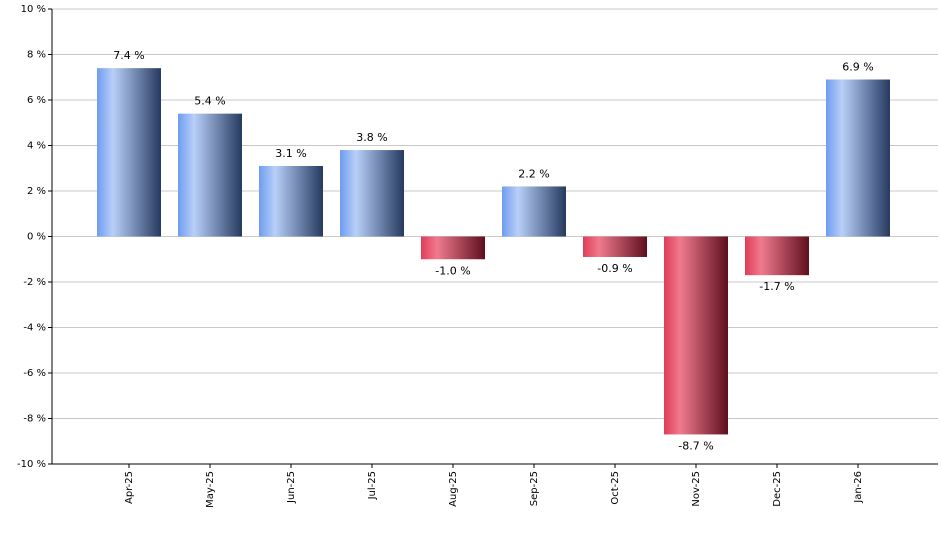 Image resolution: width=940 pixels, height=550 pixels. Describe the element at coordinates (128, 55) in the screenshot. I see `value-label: 7.4 %` at that location.